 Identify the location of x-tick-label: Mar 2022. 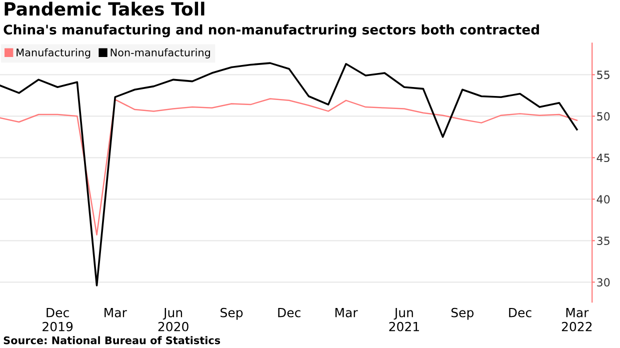
(577, 320).